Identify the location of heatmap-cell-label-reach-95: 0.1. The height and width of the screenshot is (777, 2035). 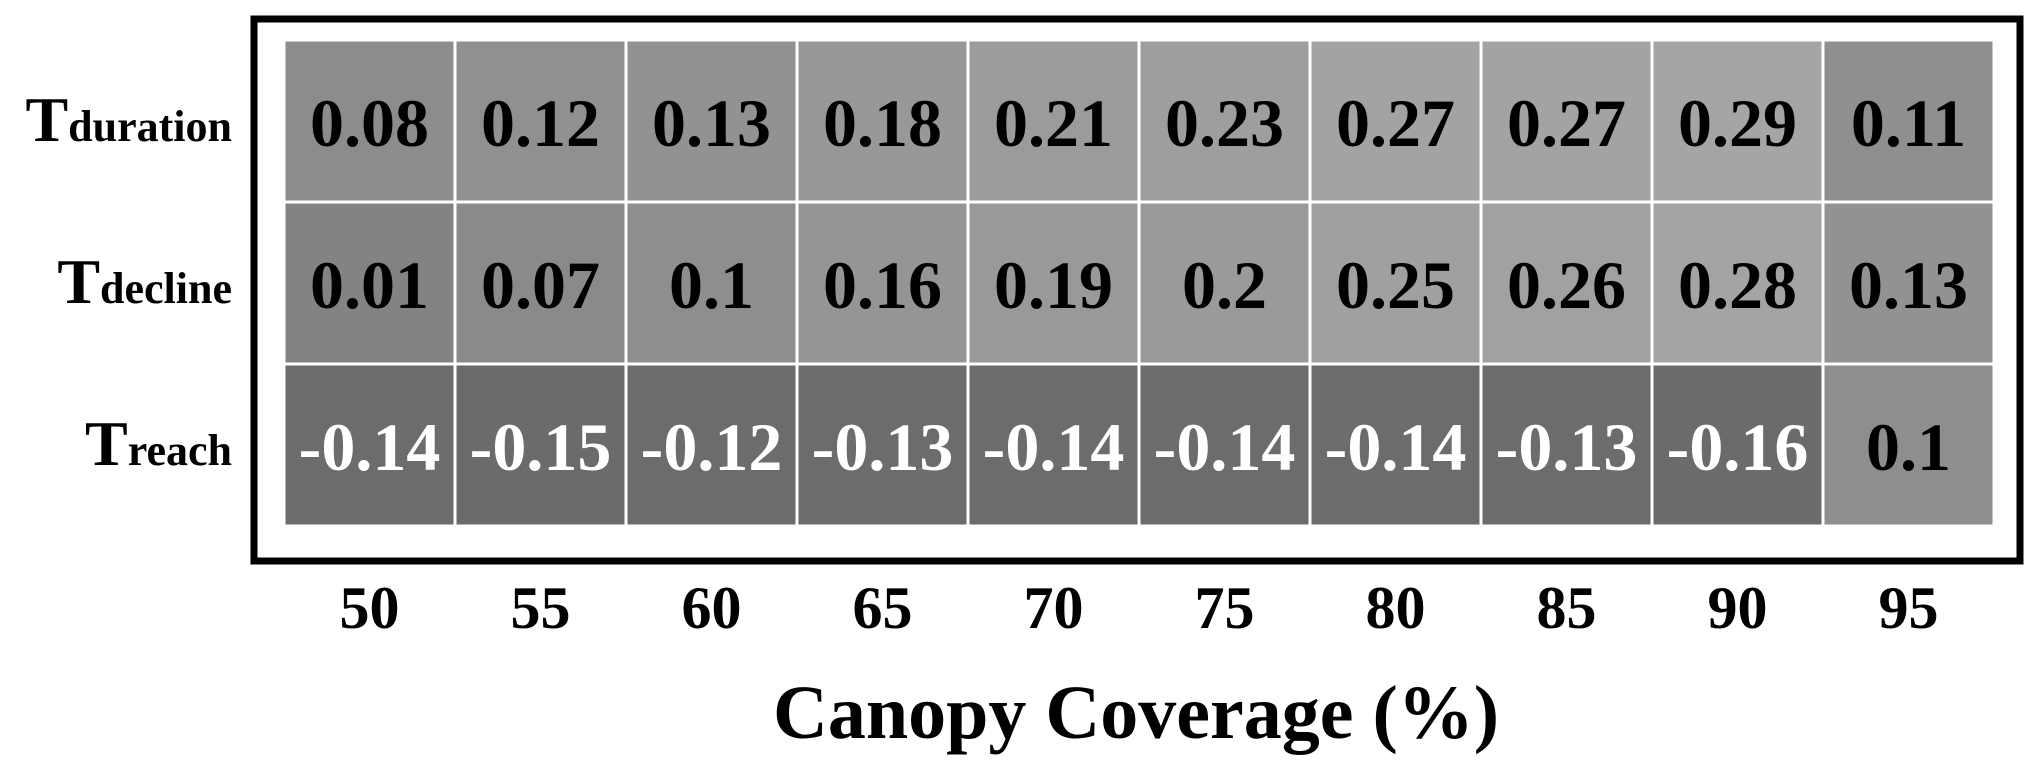
(1908, 447).